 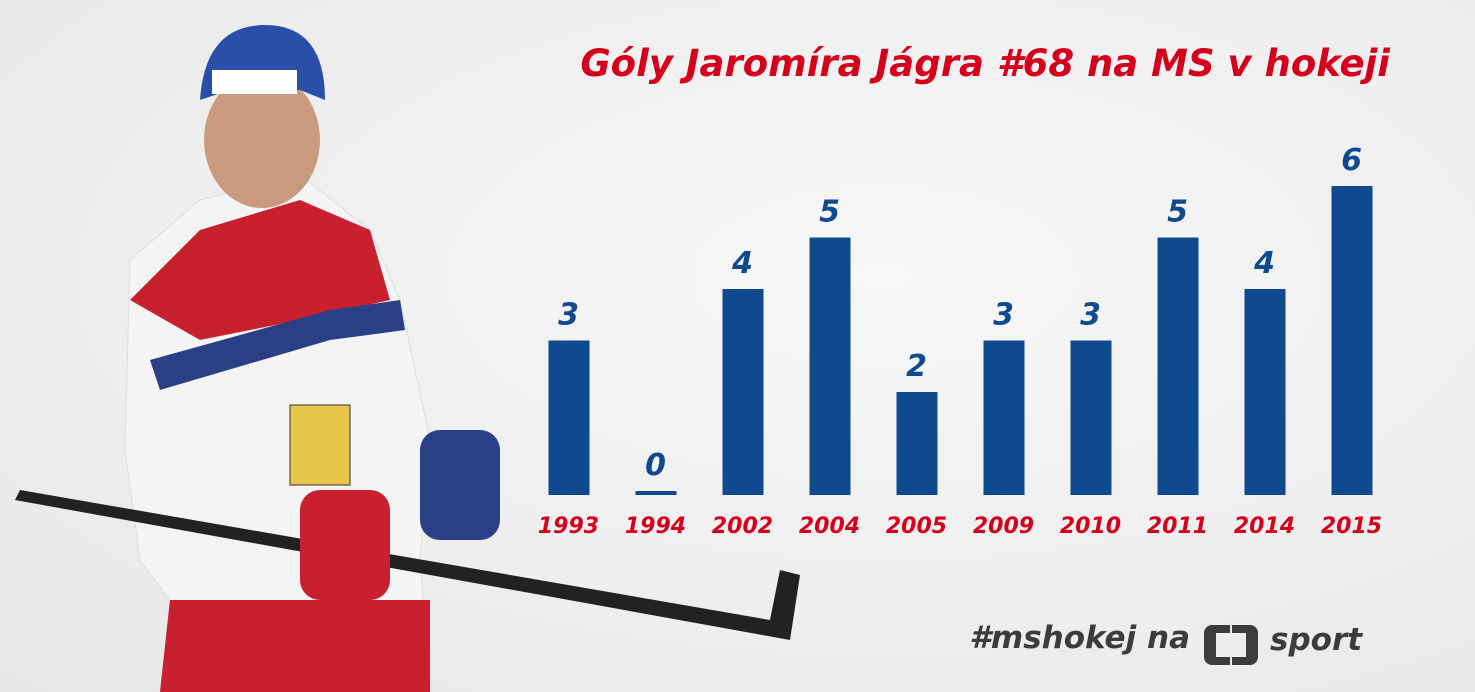 What do you see at coordinates (742, 526) in the screenshot?
I see `x-tick-label: 2002` at bounding box center [742, 526].